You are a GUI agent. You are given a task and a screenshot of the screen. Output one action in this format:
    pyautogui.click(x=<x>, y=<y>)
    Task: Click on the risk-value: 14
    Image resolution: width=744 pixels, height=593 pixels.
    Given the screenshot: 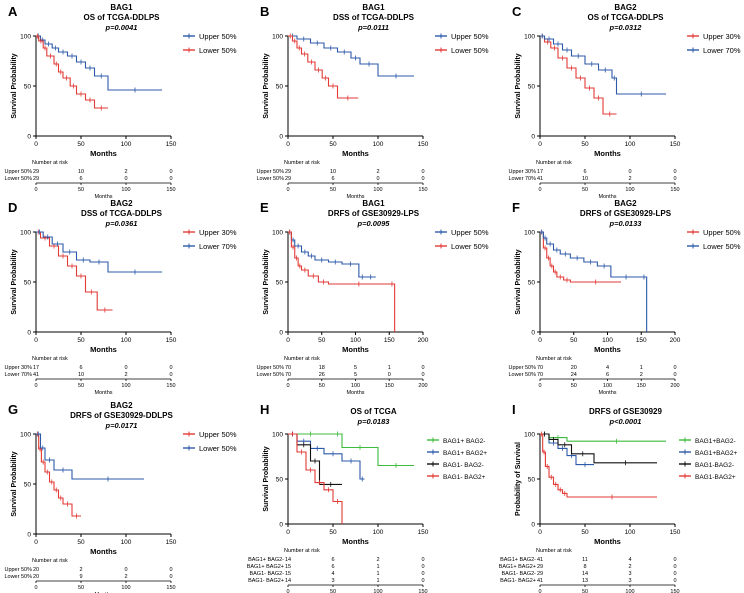 What is the action you would take?
    pyautogui.click(x=585, y=574)
    